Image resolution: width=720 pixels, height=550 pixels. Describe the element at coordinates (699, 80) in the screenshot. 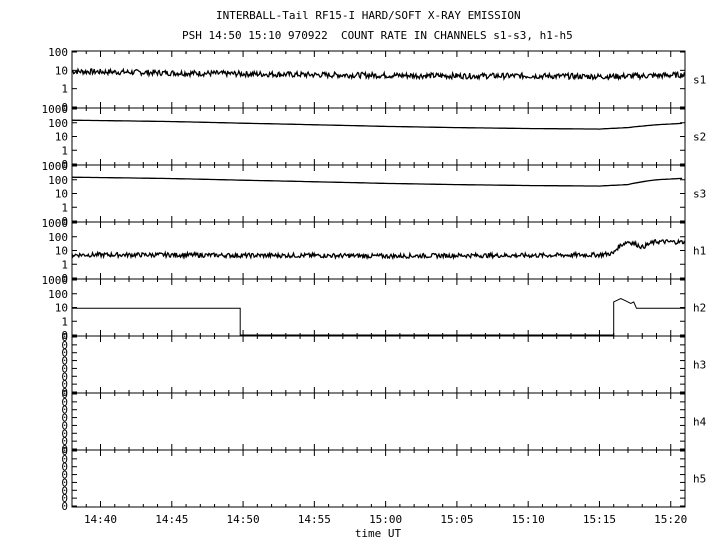

I see `channel-label-s1: s1` at that location.